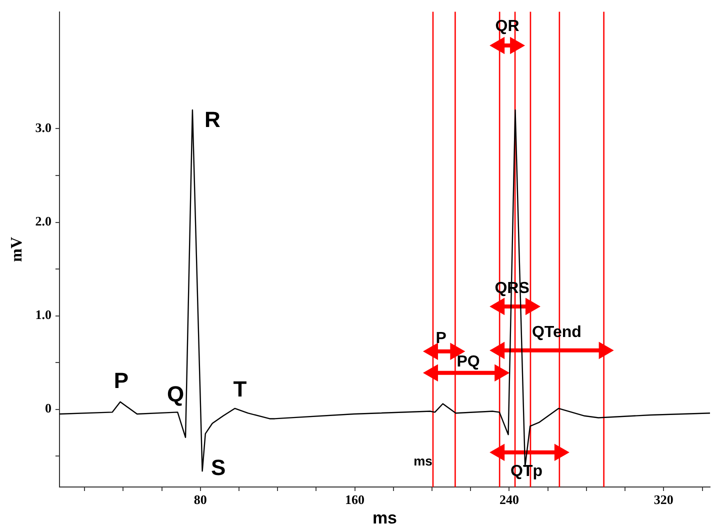 The image size is (720, 529). What do you see at coordinates (664, 500) in the screenshot?
I see `x-tick-label: 320` at bounding box center [664, 500].